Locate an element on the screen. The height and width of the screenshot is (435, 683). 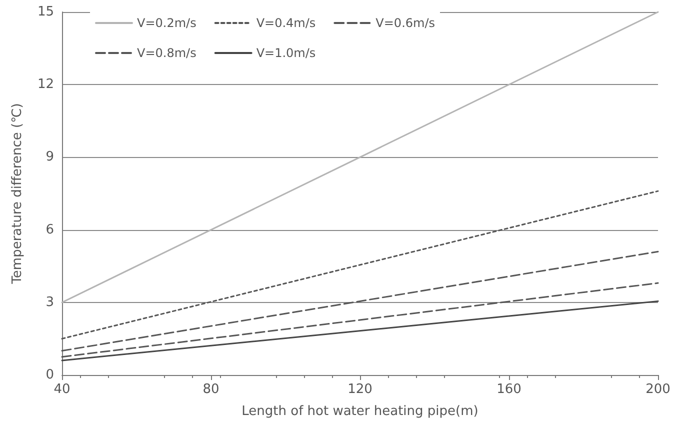
legend-label: V=0.4m/s is located at coordinates (286, 23).